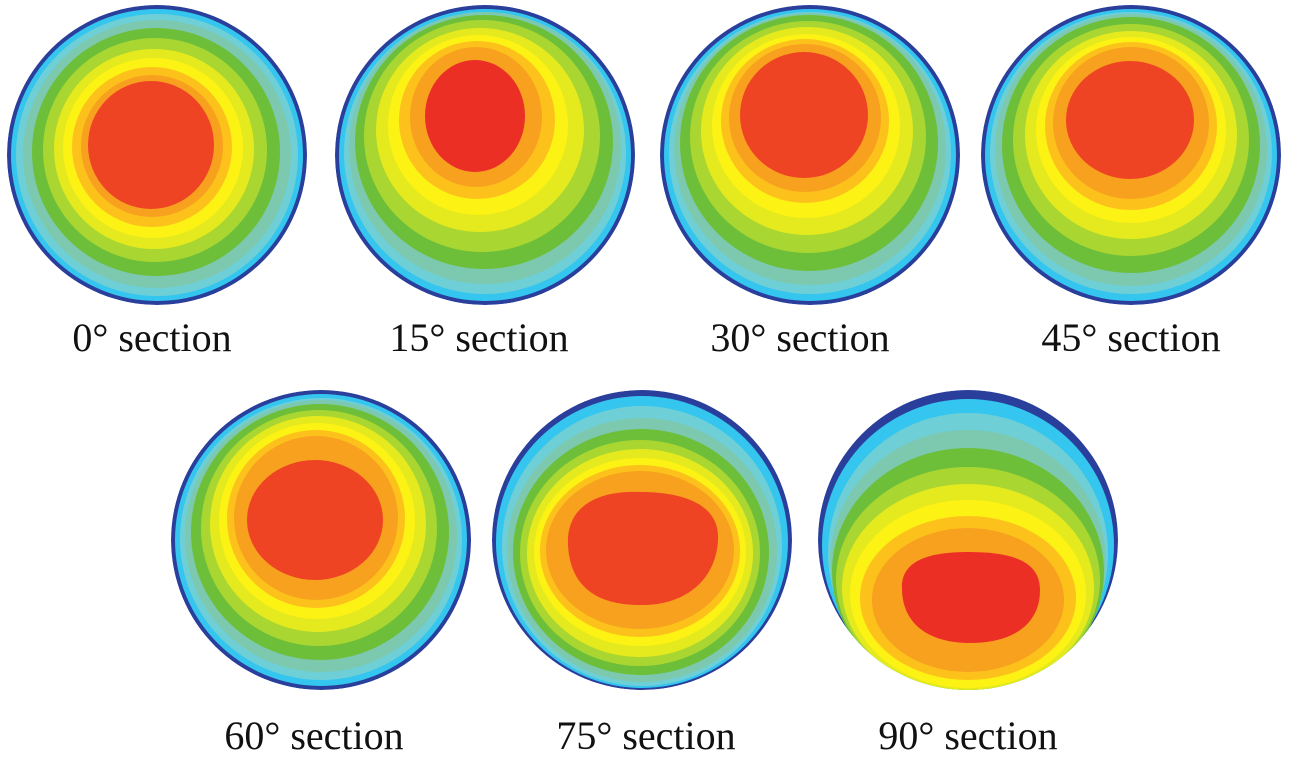 Image resolution: width=1289 pixels, height=765 pixels. I want to click on contour-45-deg, so click(1131, 155).